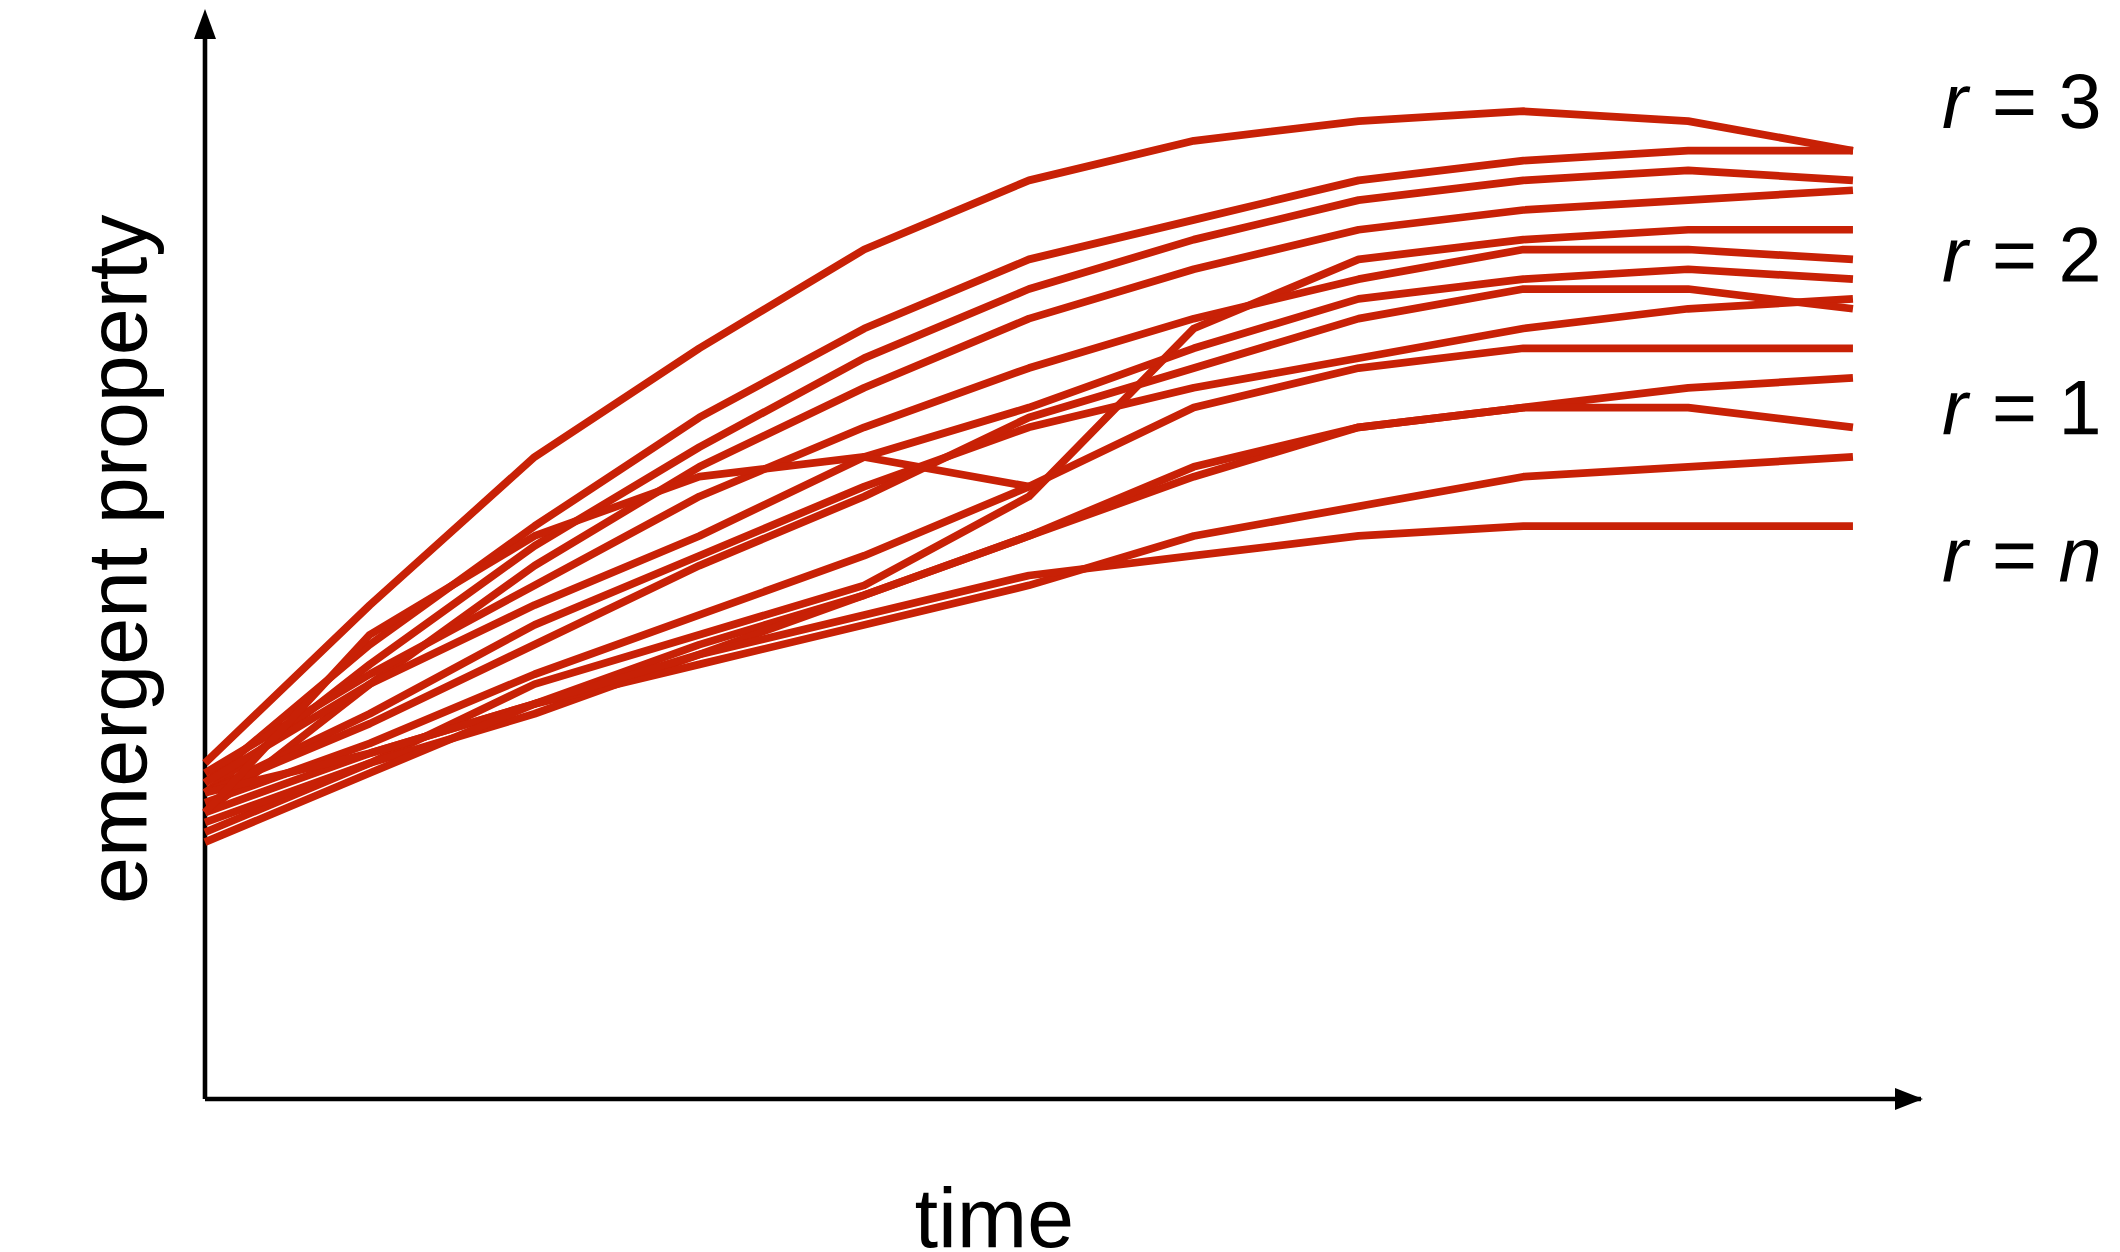  I want to click on y-axis-title: emergent property, so click(127, 557).